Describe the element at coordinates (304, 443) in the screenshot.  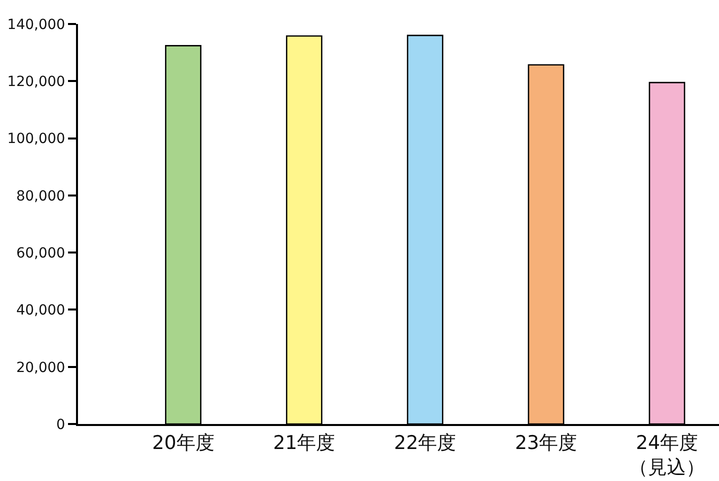
I see `x-tick-label: 21年度` at that location.